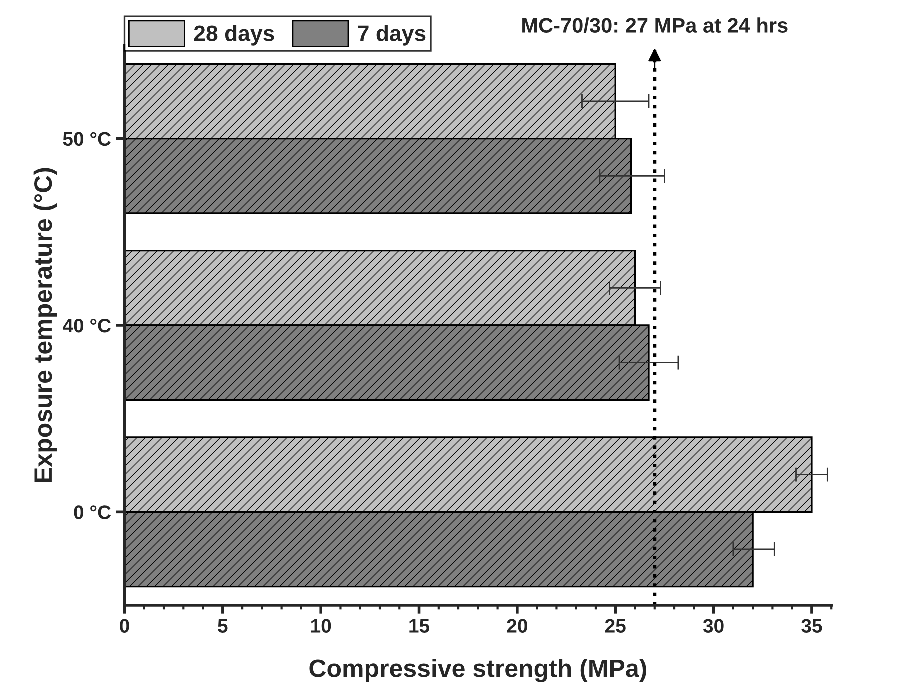 The width and height of the screenshot is (924, 700). What do you see at coordinates (46, 325) in the screenshot?
I see `y-axis-title: Exposure temperature (°C)` at bounding box center [46, 325].